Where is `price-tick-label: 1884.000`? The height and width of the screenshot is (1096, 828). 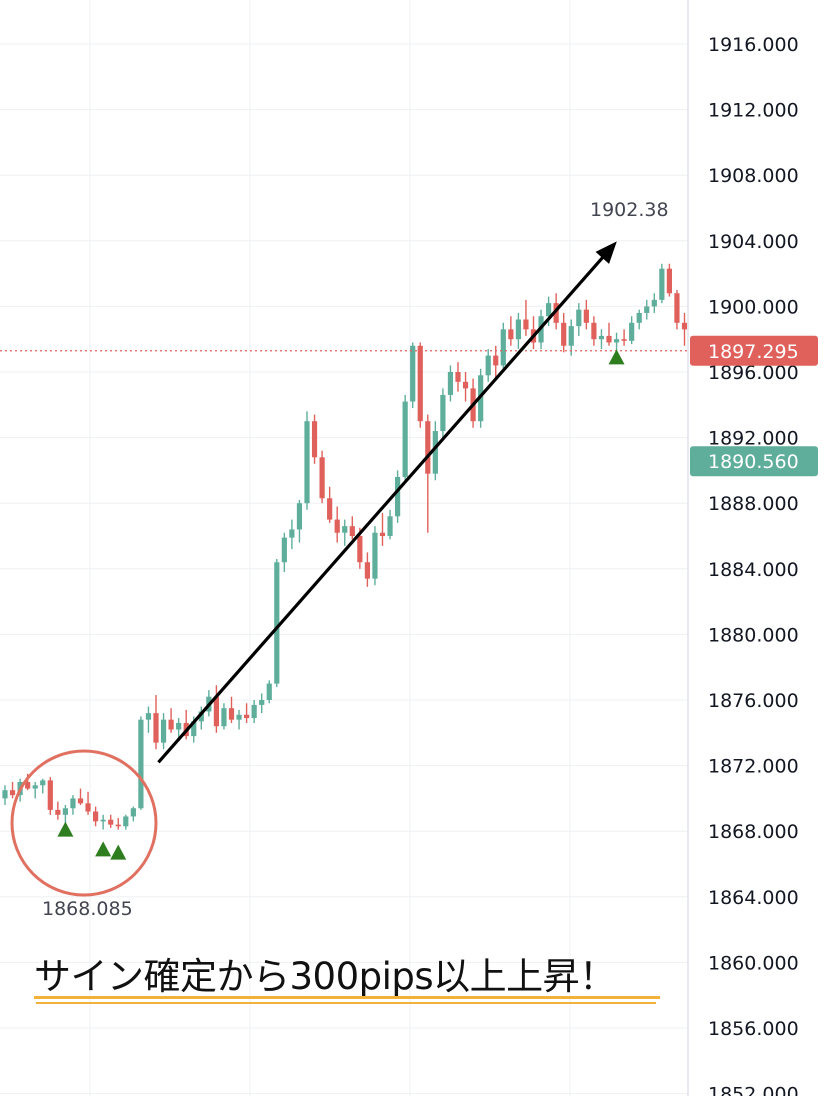
price-tick-label: 1884.000 is located at coordinates (753, 570).